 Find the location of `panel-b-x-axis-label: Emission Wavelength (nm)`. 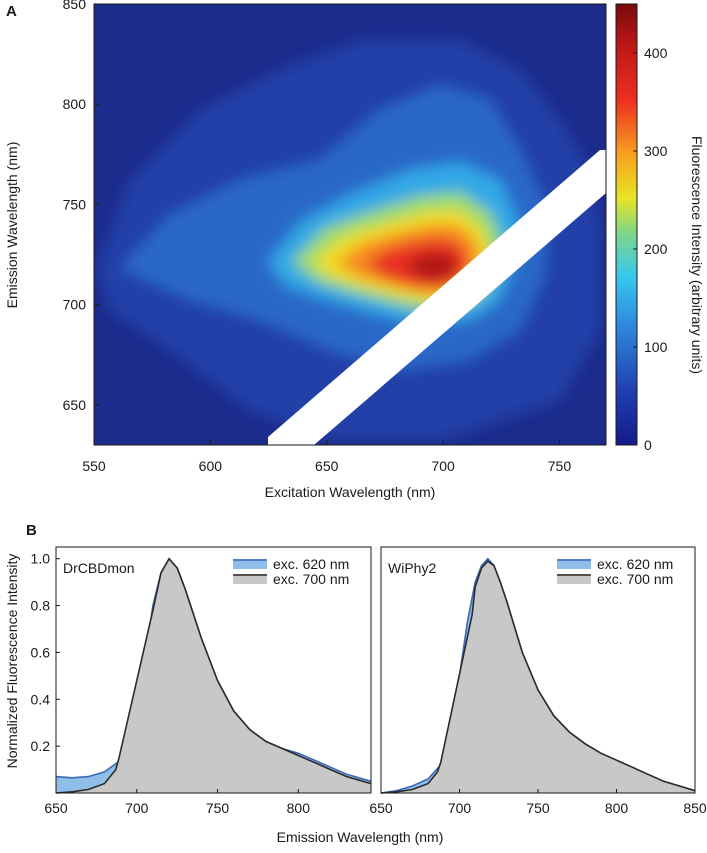

panel-b-x-axis-label: Emission Wavelength (nm) is located at coordinates (360, 837).